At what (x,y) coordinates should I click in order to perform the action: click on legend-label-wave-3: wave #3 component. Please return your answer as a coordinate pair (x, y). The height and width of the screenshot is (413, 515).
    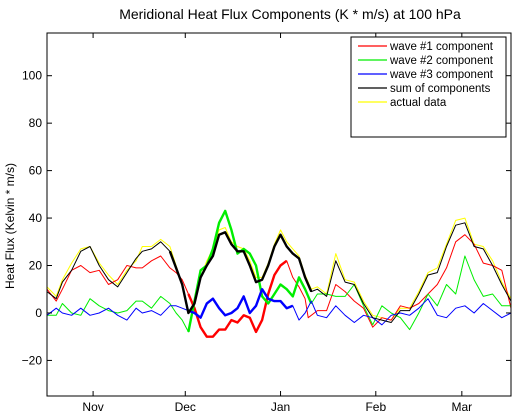
    Looking at the image, I should click on (441, 75).